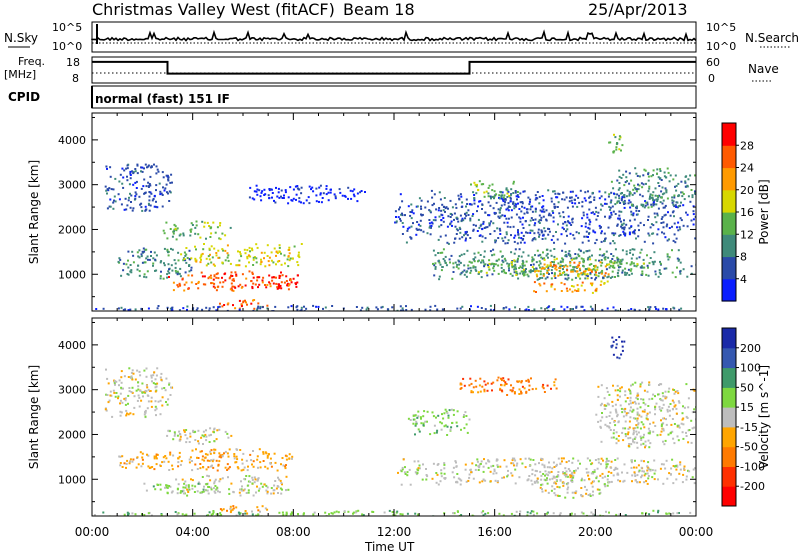  I want to click on colorbar-frame, so click(729, 417).